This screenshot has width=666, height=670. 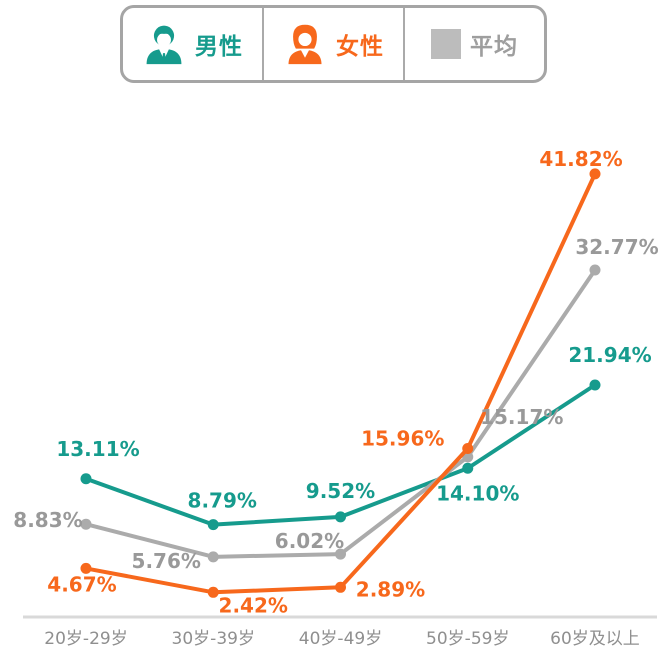 What do you see at coordinates (521, 417) in the screenshot?
I see `value-label-average-3: 15.17%` at bounding box center [521, 417].